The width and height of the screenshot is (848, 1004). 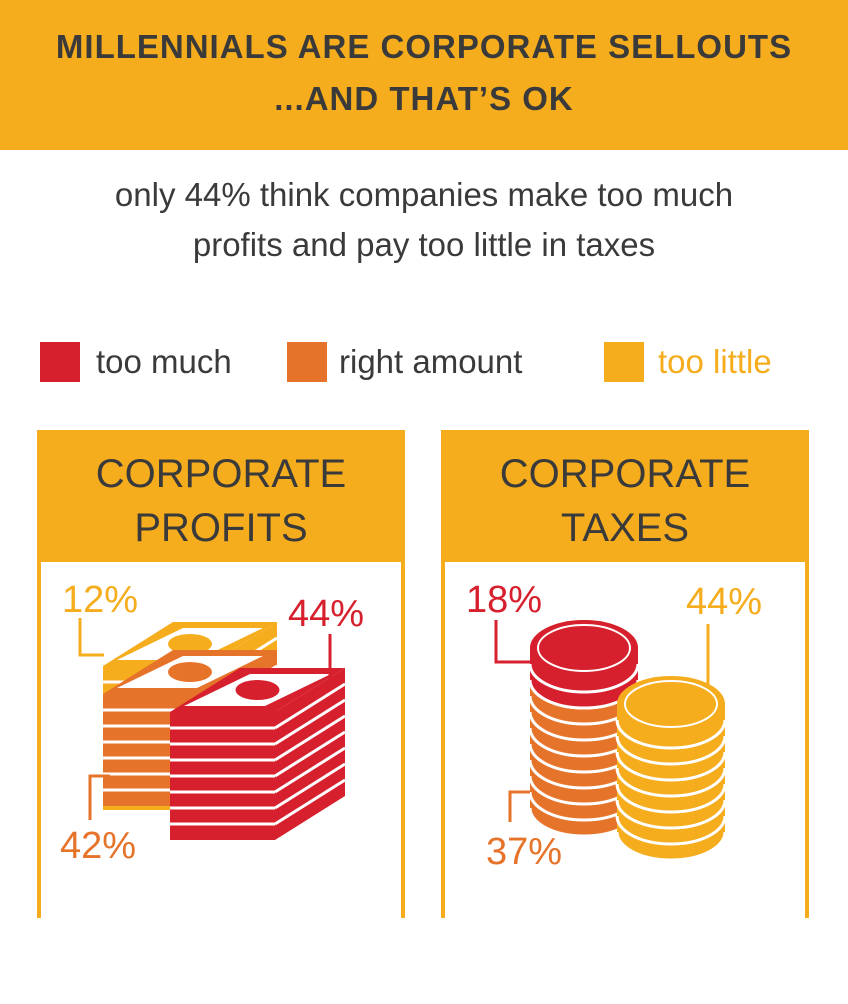 I want to click on label-too-little: 44%, so click(x=724, y=602).